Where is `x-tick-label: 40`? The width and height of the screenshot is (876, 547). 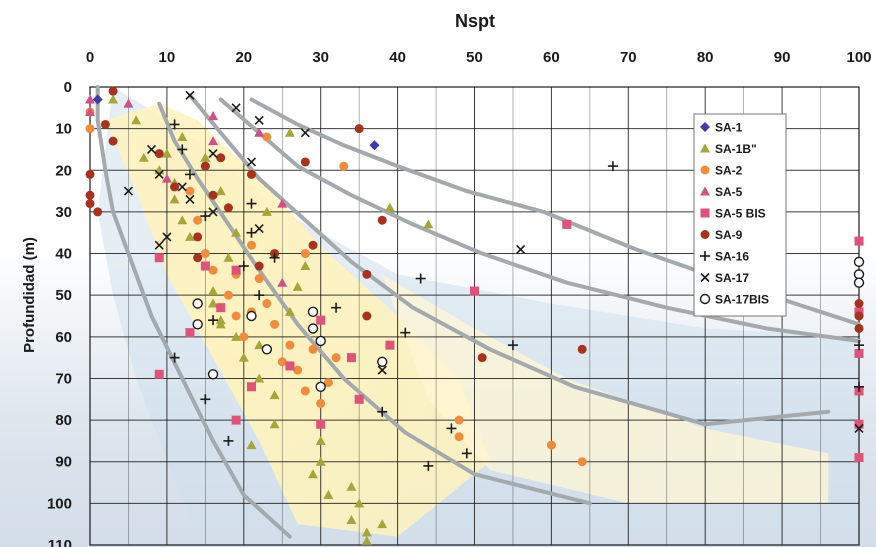
x-tick-label: 40 is located at coordinates (397, 57).